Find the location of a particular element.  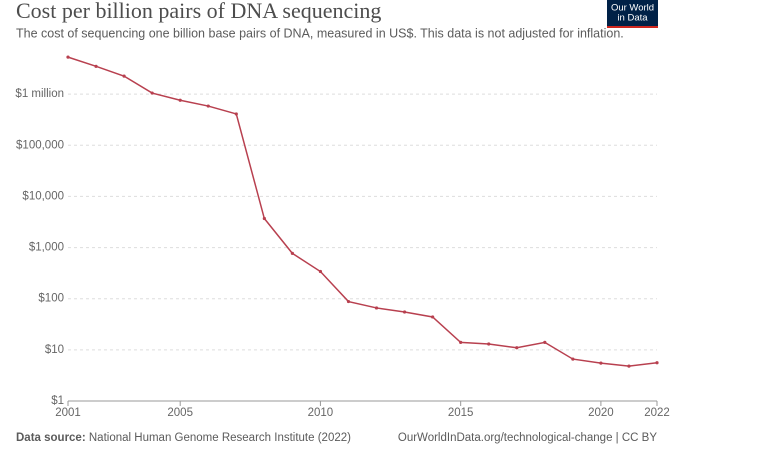

logo-box is located at coordinates (632, 14).